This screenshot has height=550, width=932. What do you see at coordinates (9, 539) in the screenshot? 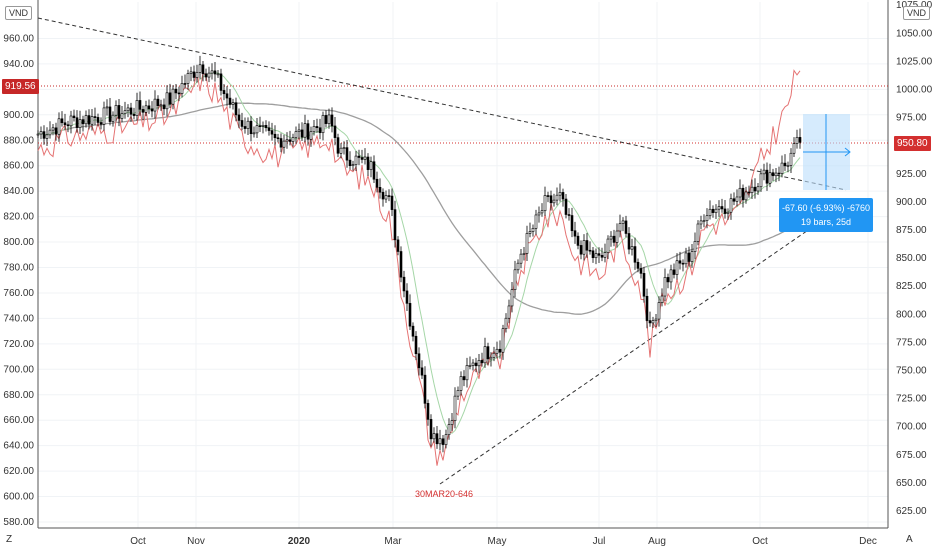
I see `zoom-button: Z` at bounding box center [9, 539].